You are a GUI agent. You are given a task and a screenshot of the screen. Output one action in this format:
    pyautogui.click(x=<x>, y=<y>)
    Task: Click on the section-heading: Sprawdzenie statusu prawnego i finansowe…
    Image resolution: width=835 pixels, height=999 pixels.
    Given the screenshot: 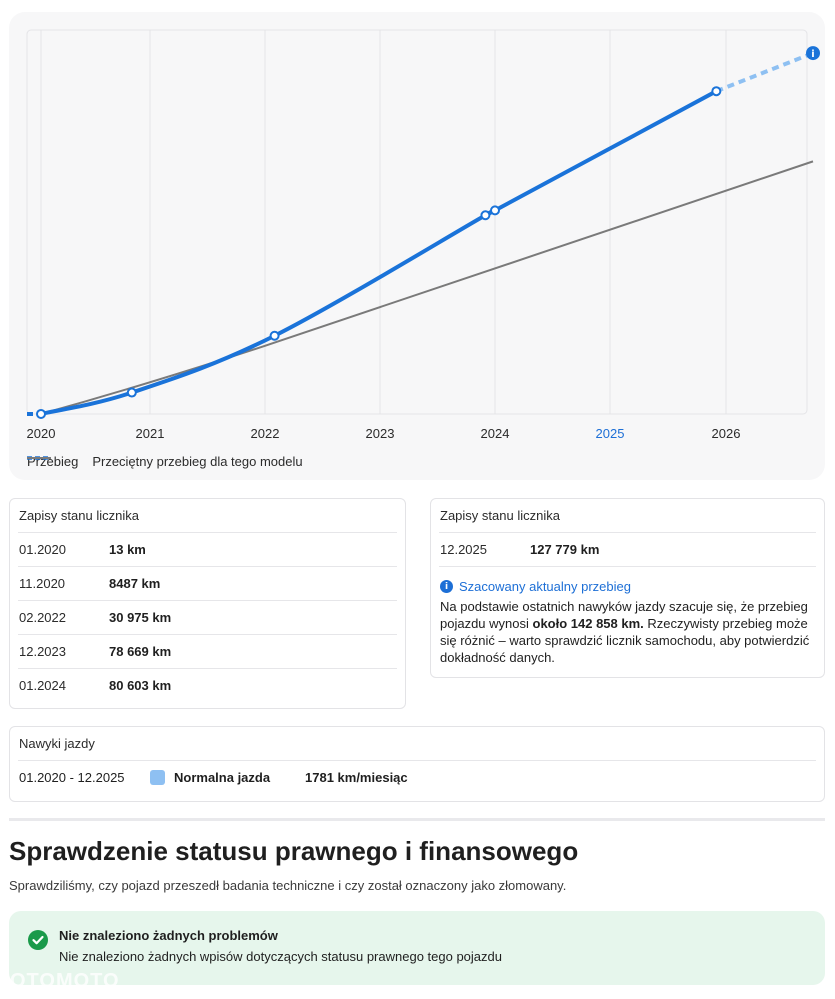 What is the action you would take?
    pyautogui.click(x=294, y=851)
    